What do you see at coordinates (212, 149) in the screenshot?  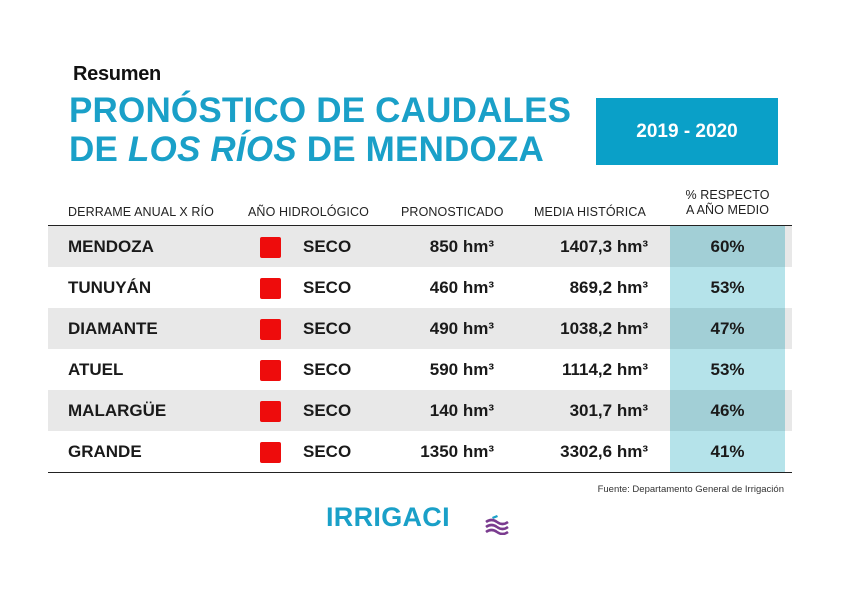 I see `title-line-2-italic: LOS RÍOS` at bounding box center [212, 149].